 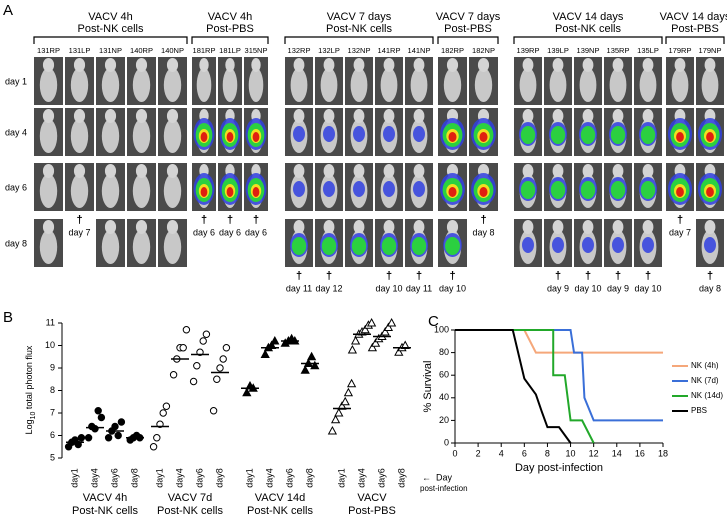 I want to click on death-day: day 9, so click(x=558, y=288).